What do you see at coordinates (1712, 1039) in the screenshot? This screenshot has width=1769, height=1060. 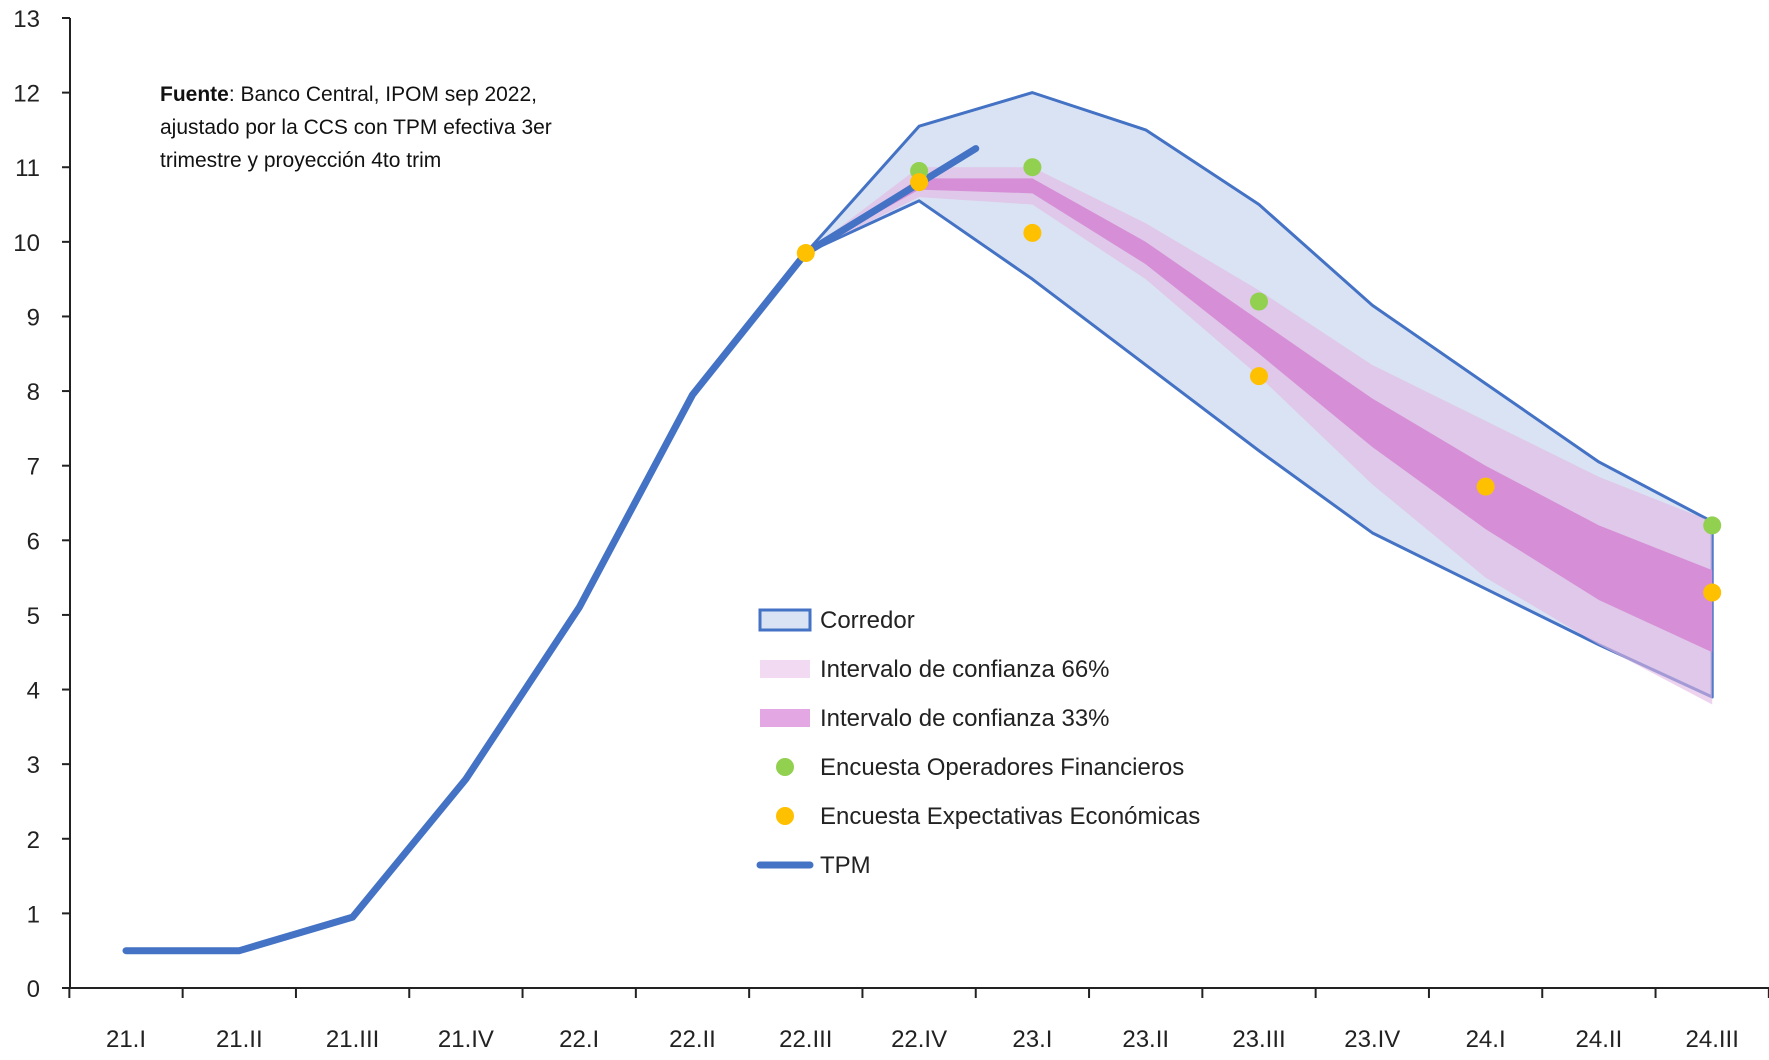 I see `x-tick-label: 24.III` at bounding box center [1712, 1039].